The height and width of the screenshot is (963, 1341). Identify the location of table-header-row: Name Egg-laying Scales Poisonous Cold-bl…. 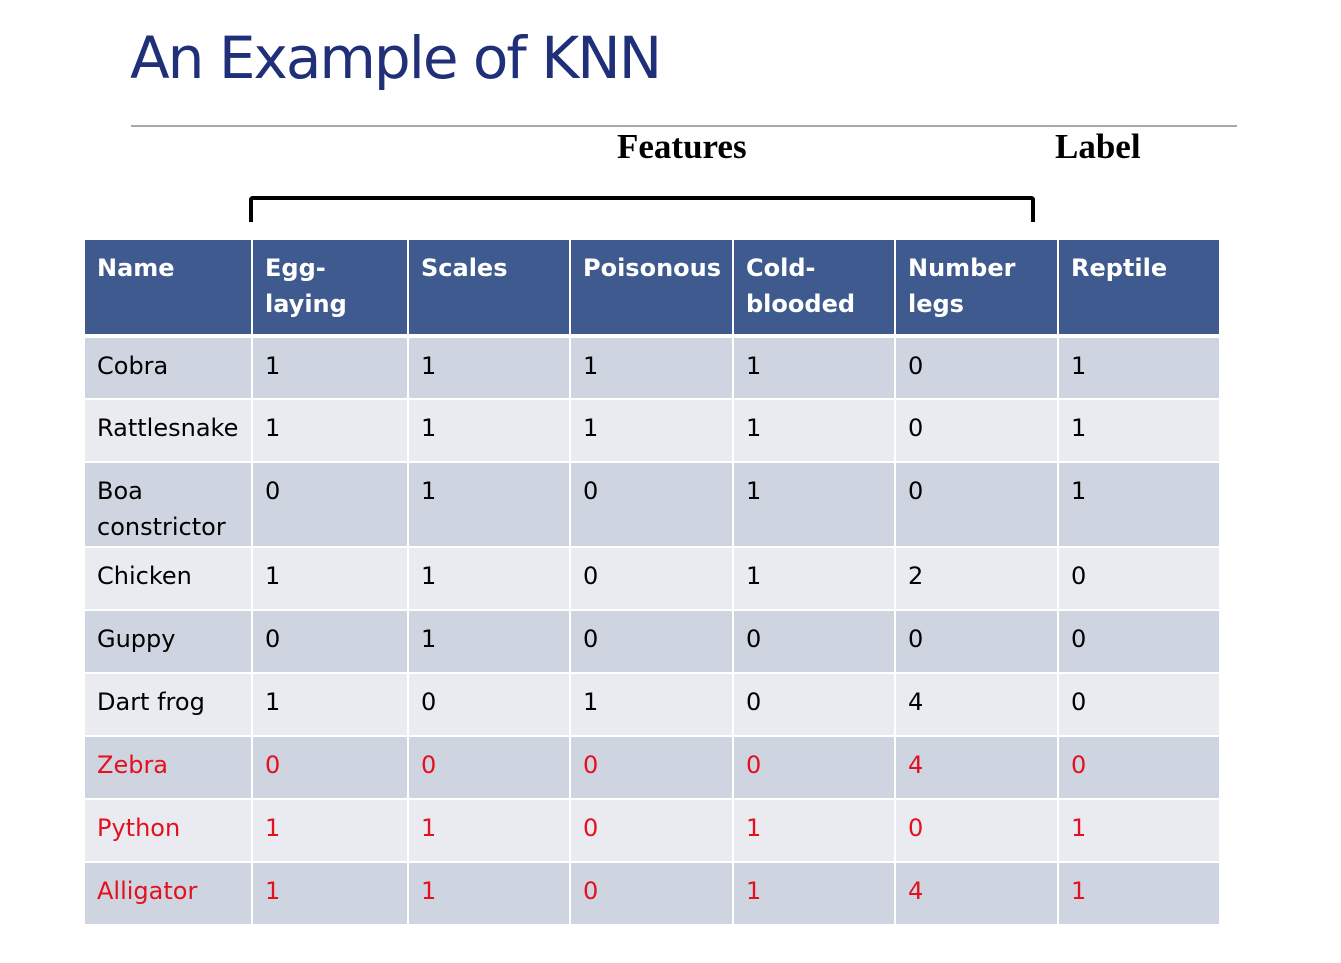
(652, 288).